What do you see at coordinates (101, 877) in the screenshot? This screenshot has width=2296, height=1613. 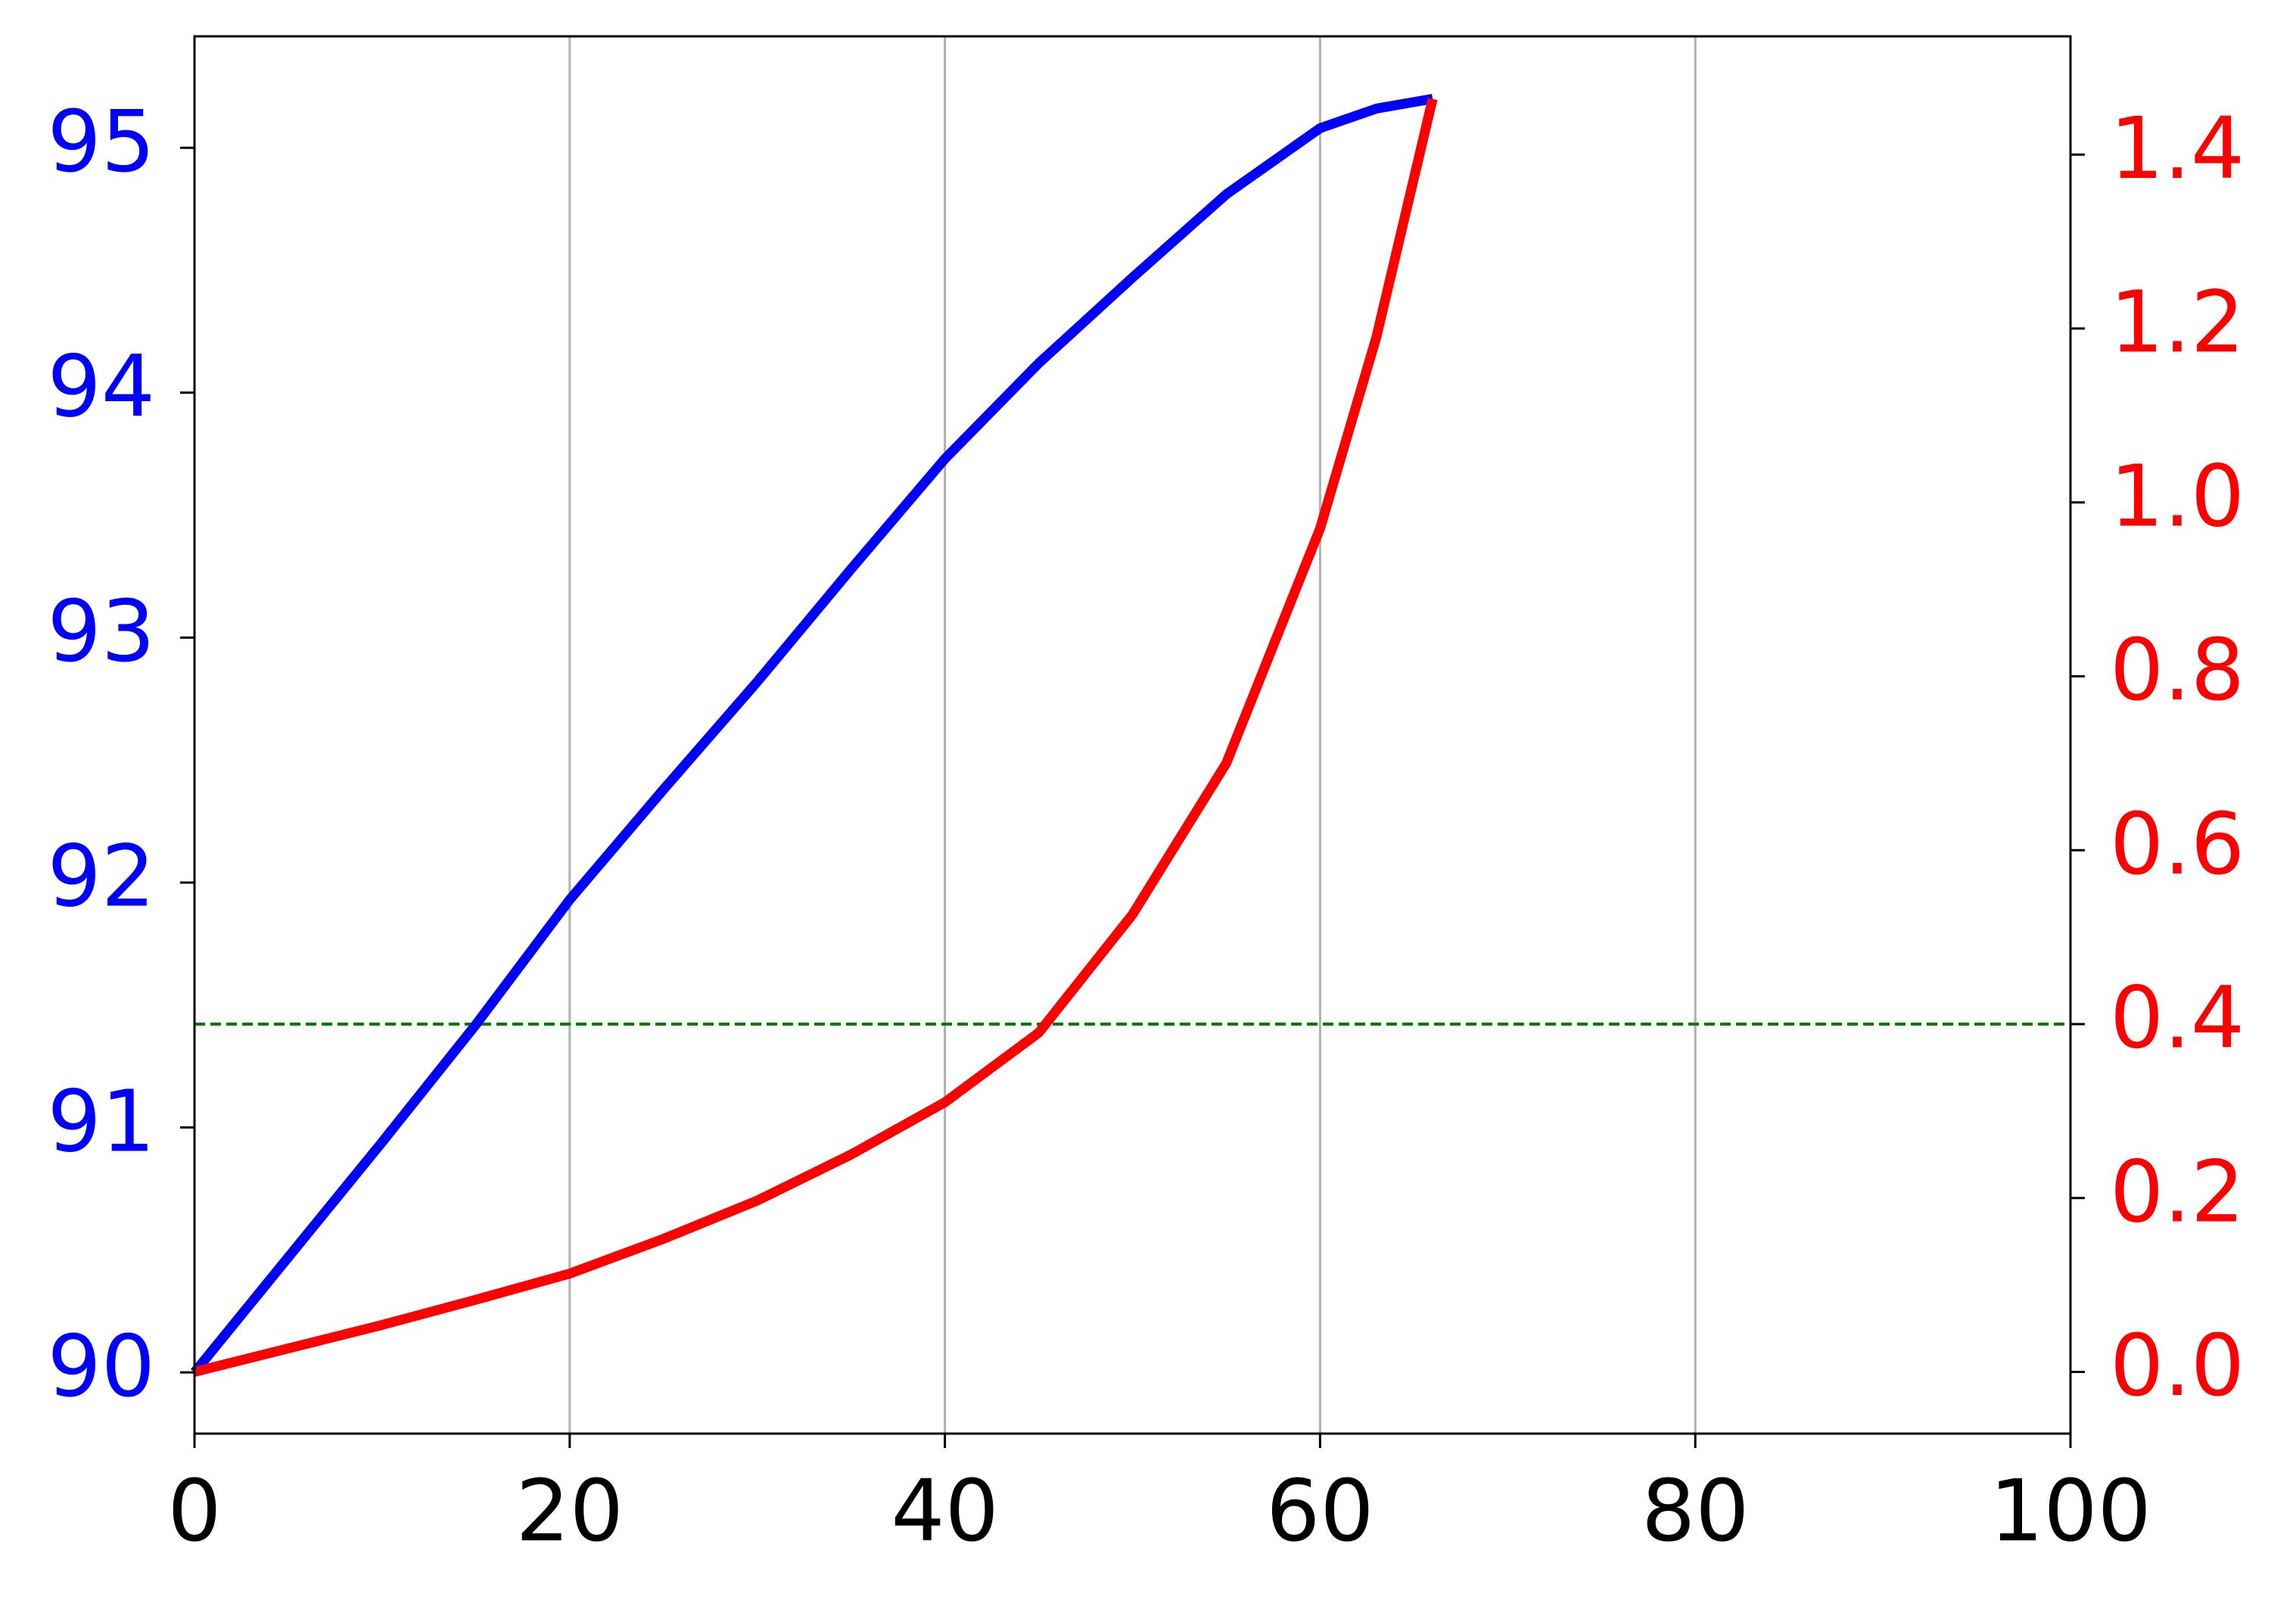 I see `y-tick-label: 92` at bounding box center [101, 877].